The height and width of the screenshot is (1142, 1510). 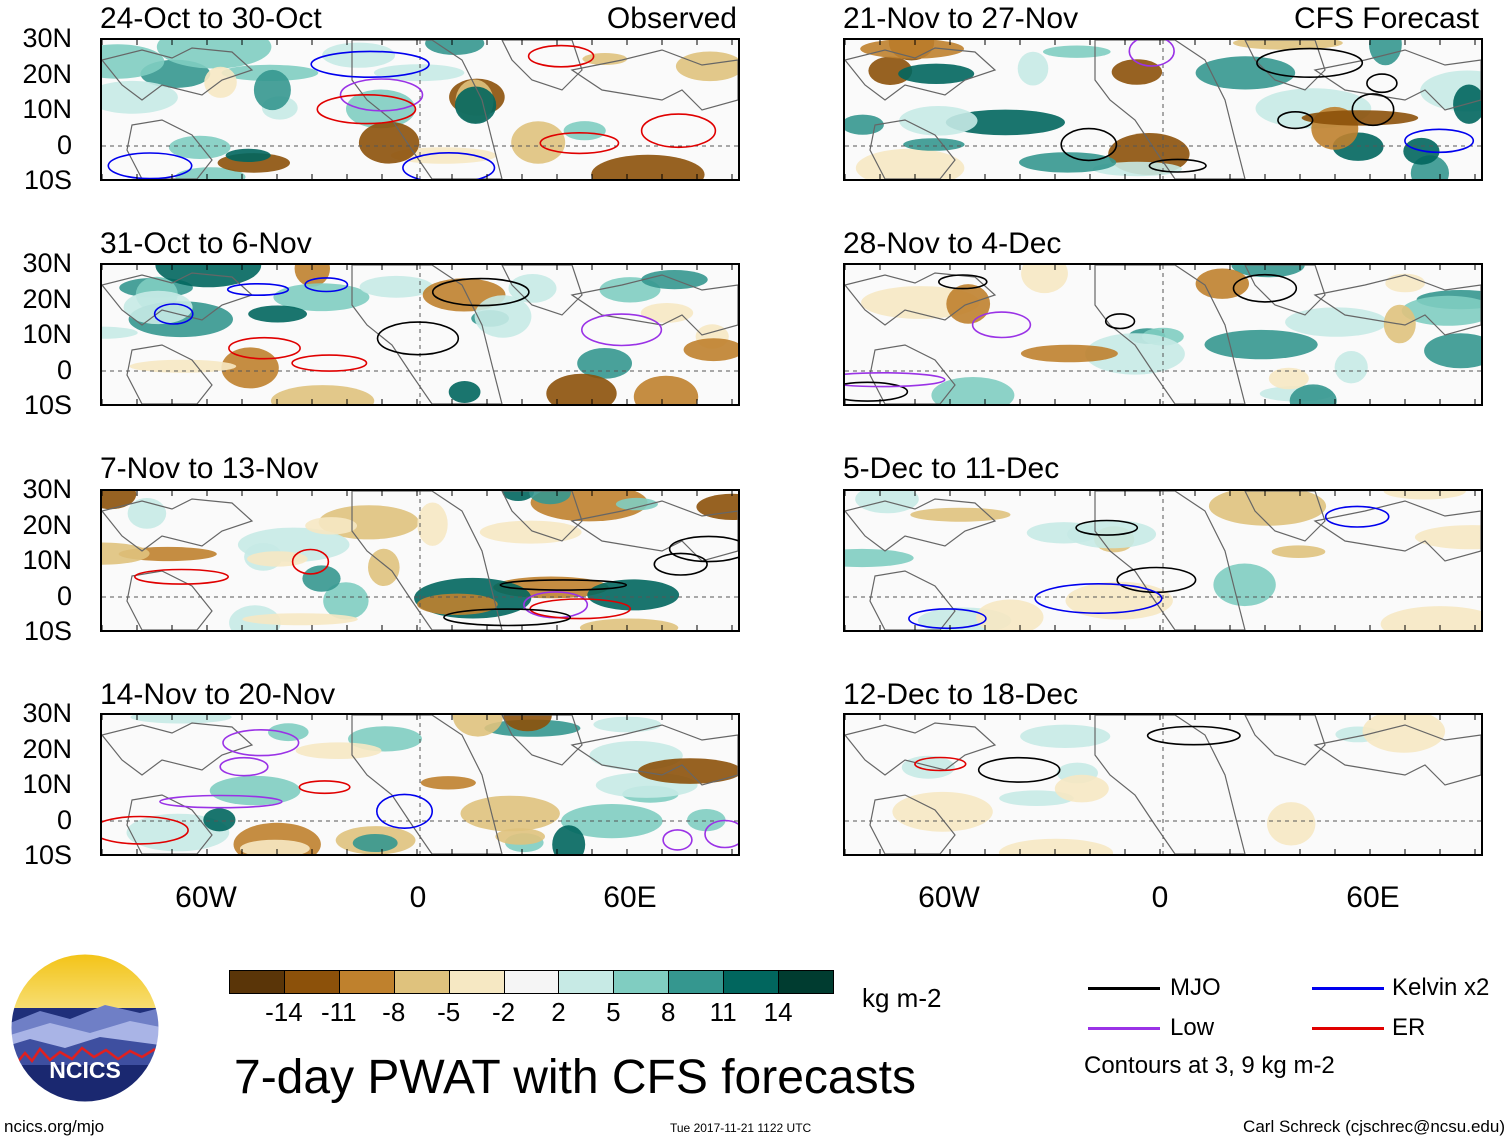 I want to click on lon-label-0-right: 0, so click(x=1160, y=897).